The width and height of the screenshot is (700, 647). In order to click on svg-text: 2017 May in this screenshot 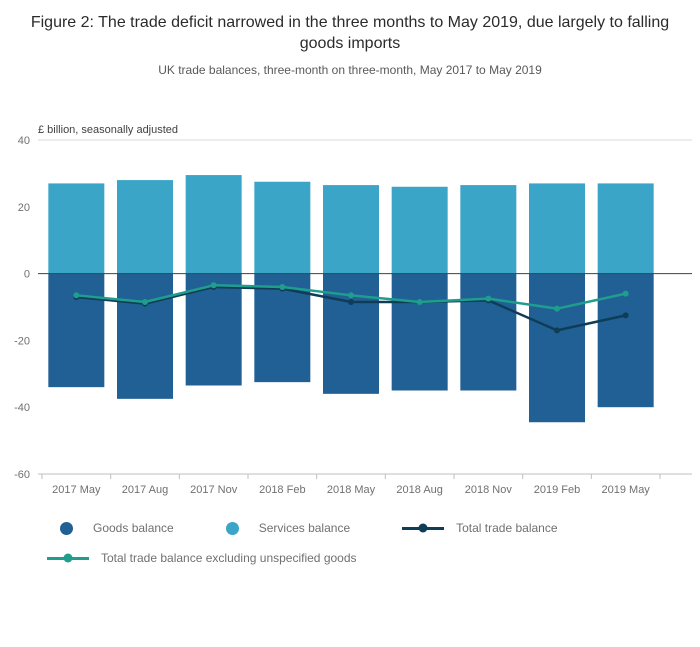, I will do `click(76, 490)`.